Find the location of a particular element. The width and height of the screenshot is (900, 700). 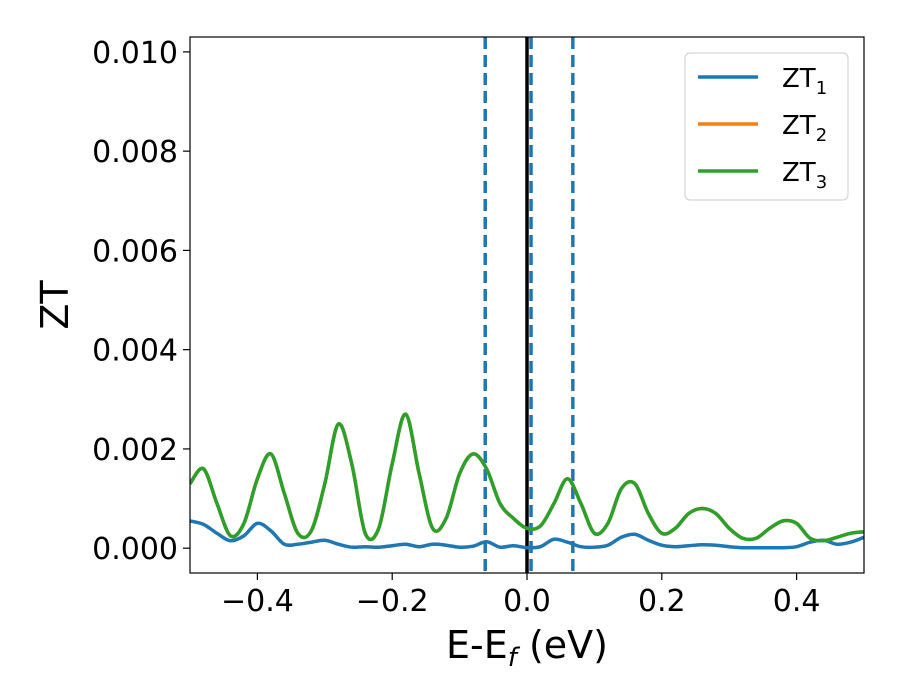

y-axis: 0.000 0.002 0.004 0.006 0.008 0.010 is located at coordinates (141, 301).